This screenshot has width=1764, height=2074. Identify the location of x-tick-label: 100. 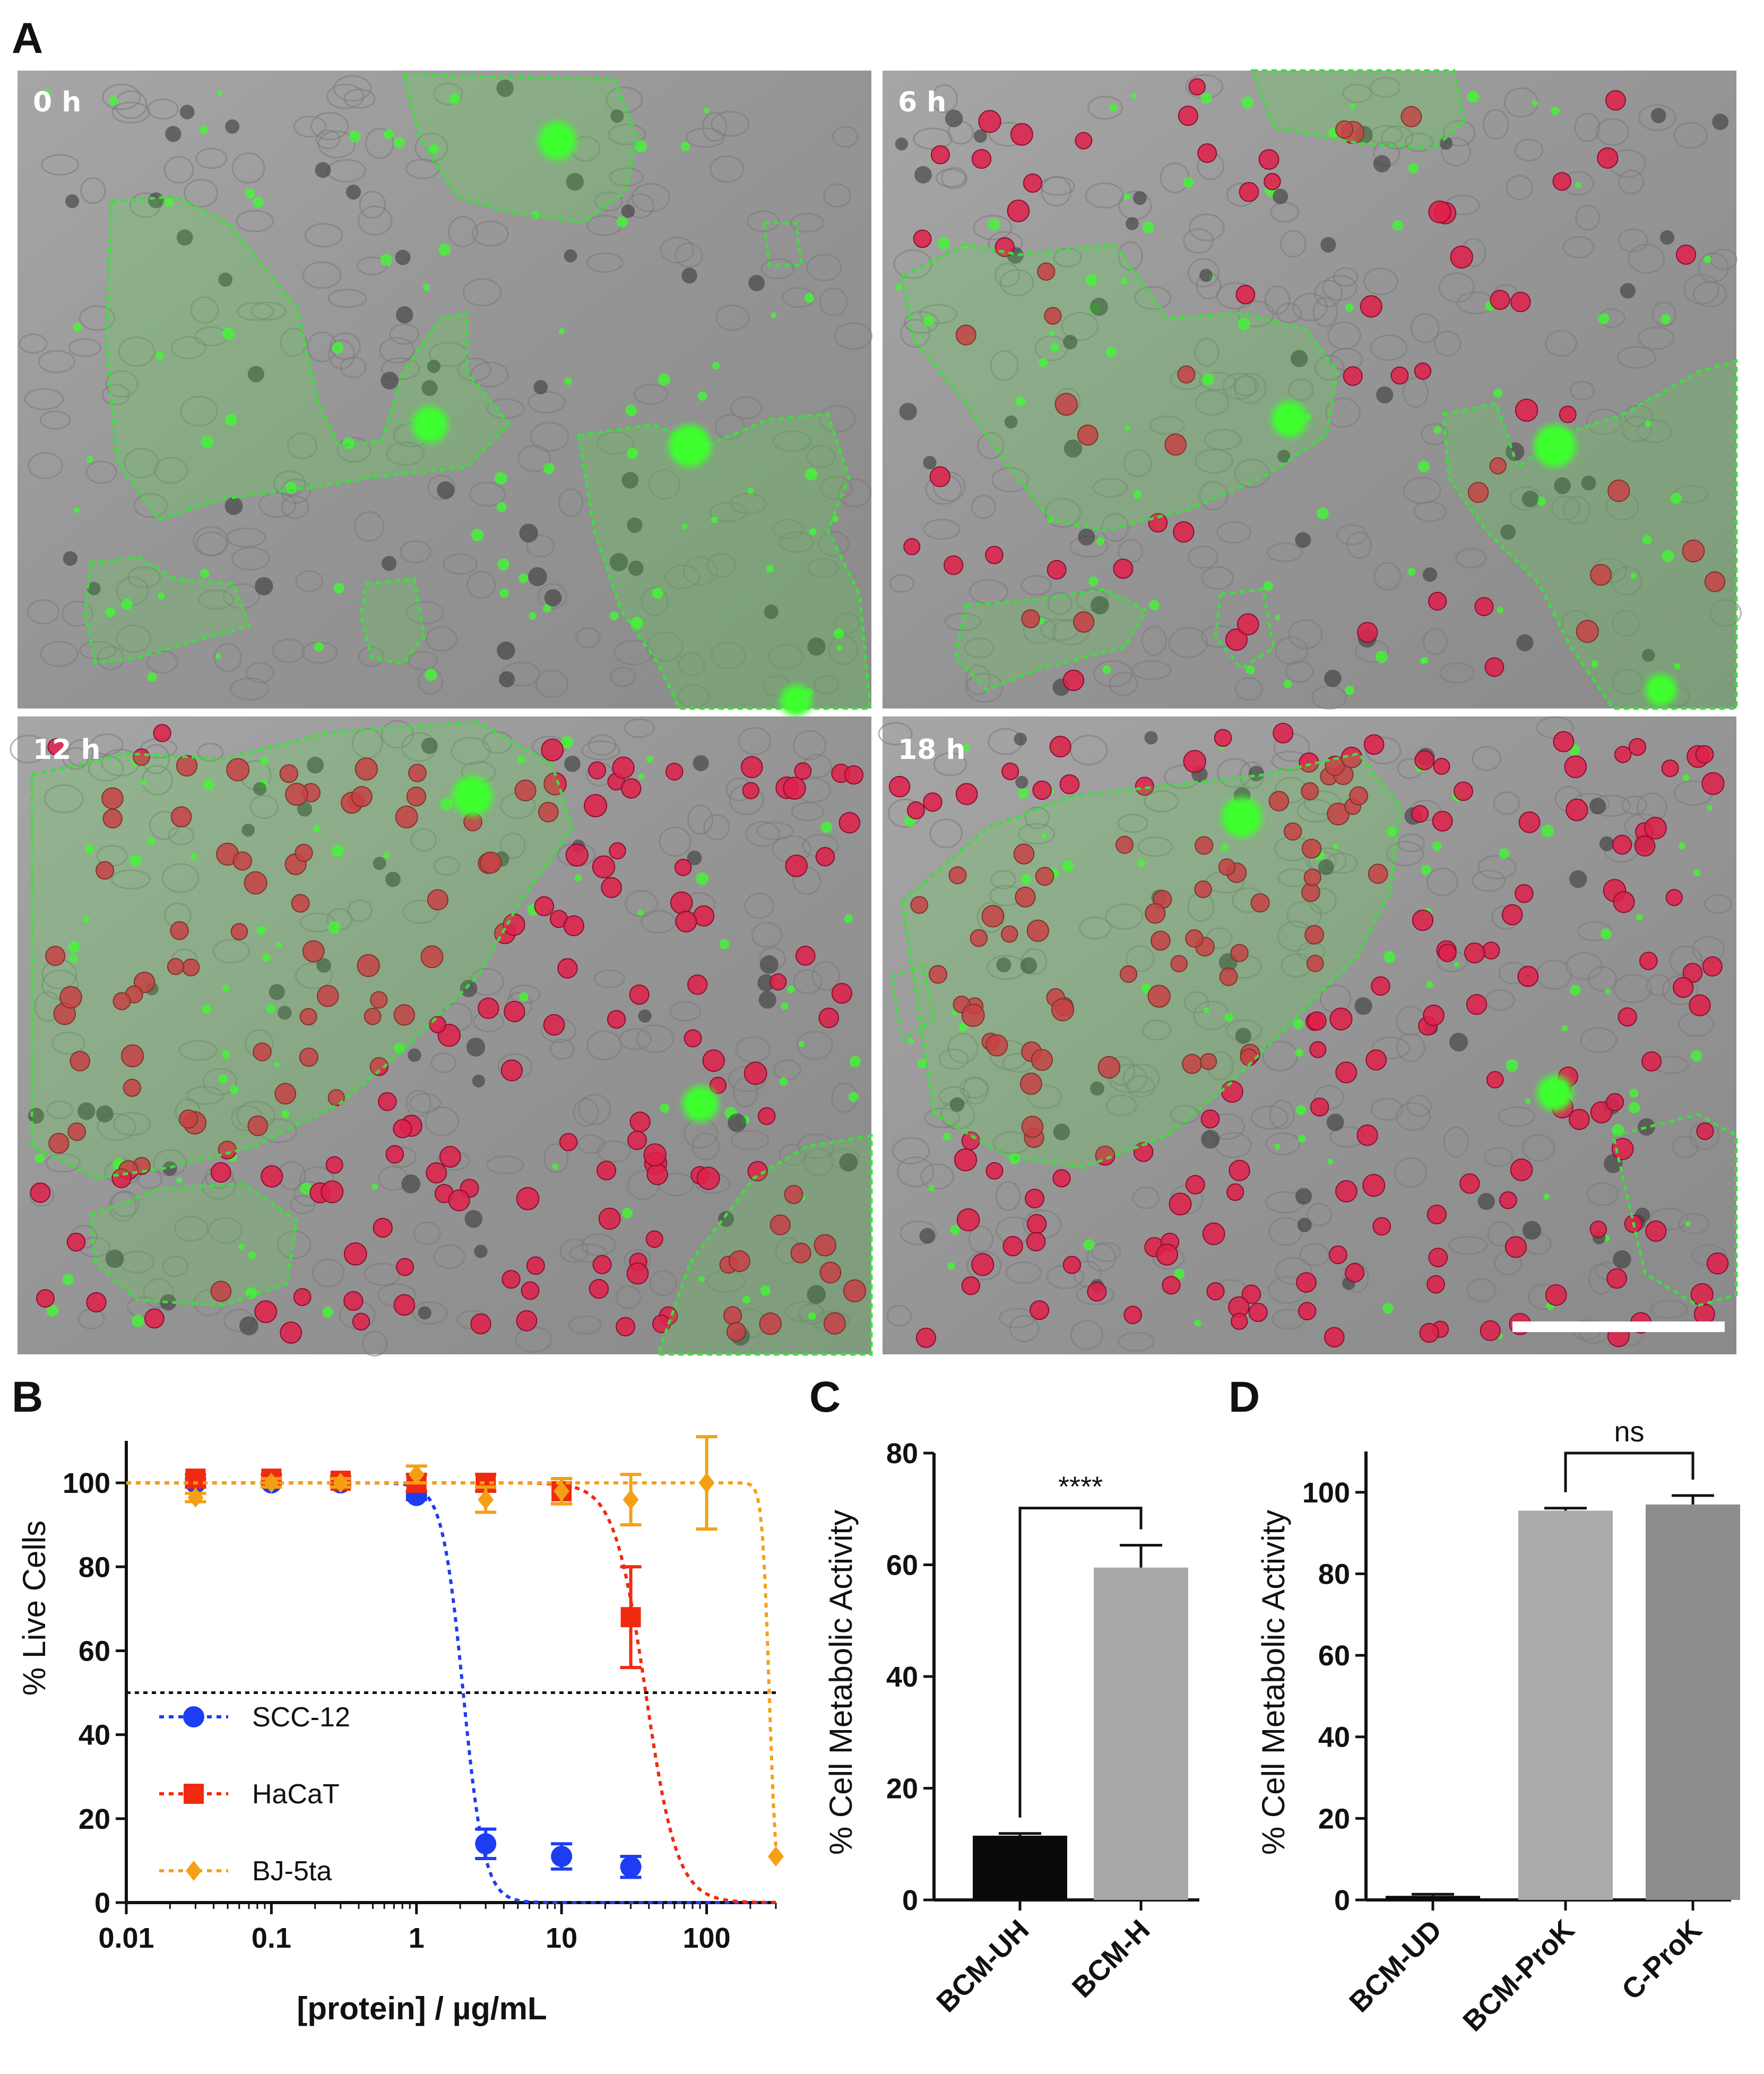
(707, 1938).